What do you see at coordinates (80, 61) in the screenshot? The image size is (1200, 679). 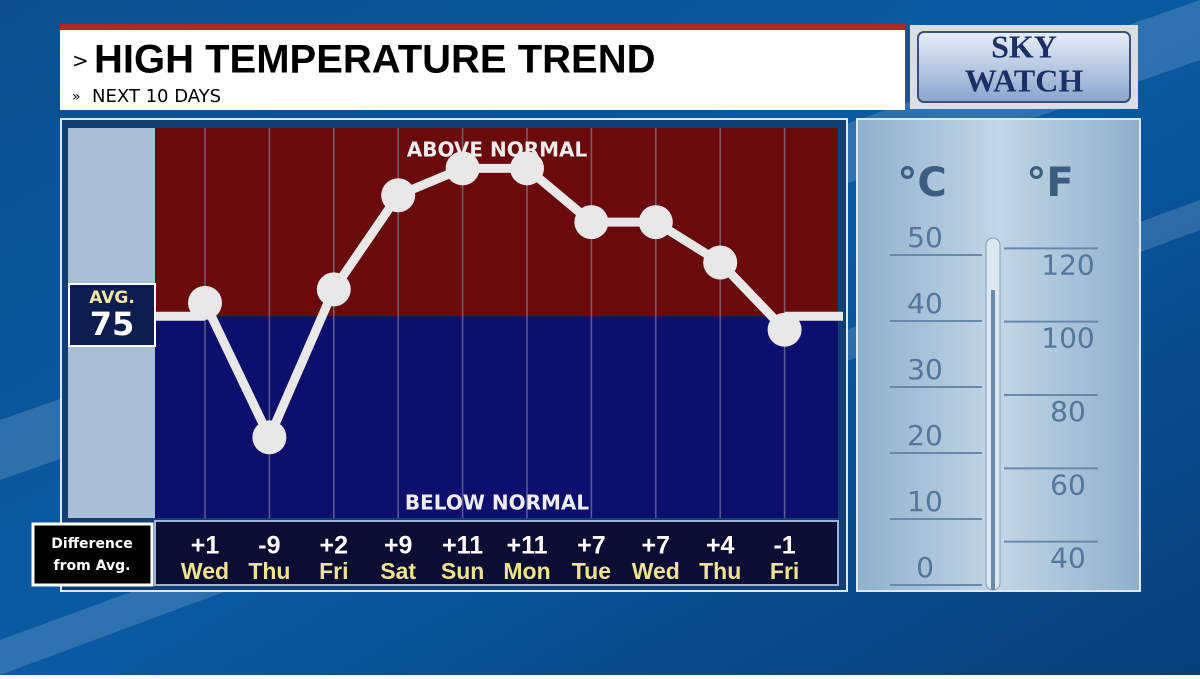 I see `chevron: >` at bounding box center [80, 61].